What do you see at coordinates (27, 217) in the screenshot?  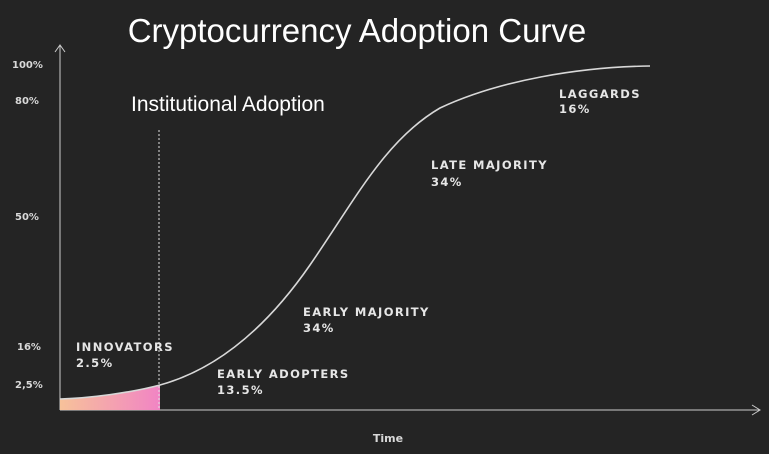 I see `y-tick-label: 50%` at bounding box center [27, 217].